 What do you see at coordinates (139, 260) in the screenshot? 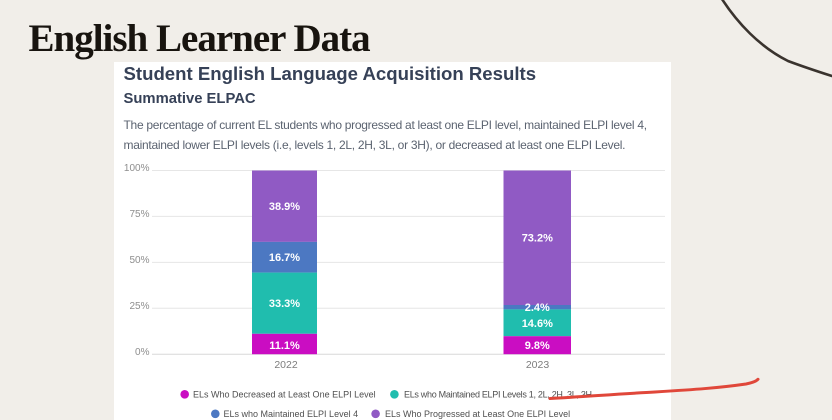
I see `svg-text: 50%` at bounding box center [139, 260].